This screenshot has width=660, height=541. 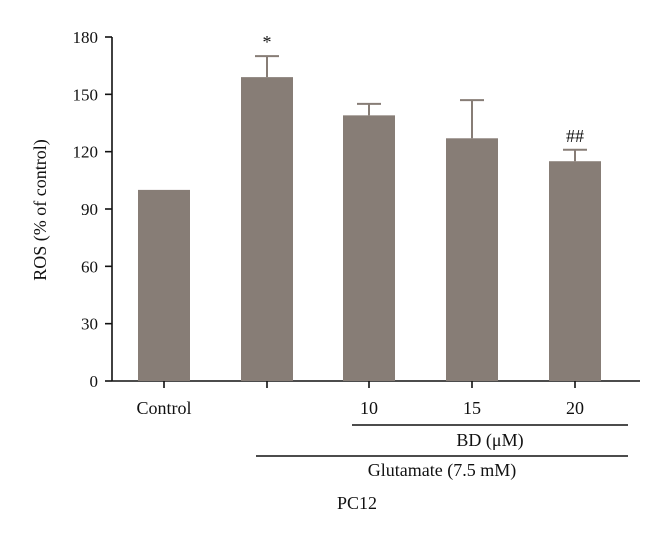 I want to click on x-axis-tick-labels: Control 10 15 20, so click(x=360, y=408).